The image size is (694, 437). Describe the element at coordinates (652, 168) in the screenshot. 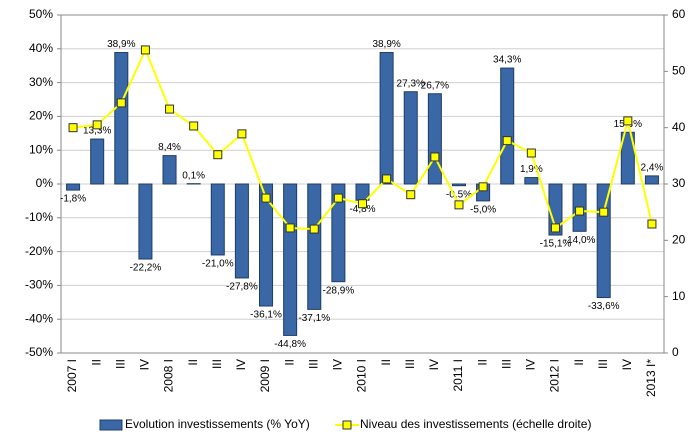

I see `data-label: 2,4%` at that location.